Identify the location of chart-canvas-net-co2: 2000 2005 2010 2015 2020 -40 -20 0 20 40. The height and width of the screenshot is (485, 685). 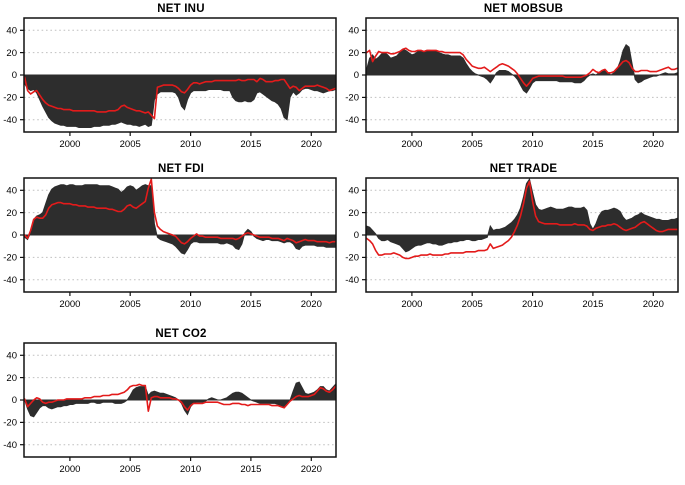
(170, 408).